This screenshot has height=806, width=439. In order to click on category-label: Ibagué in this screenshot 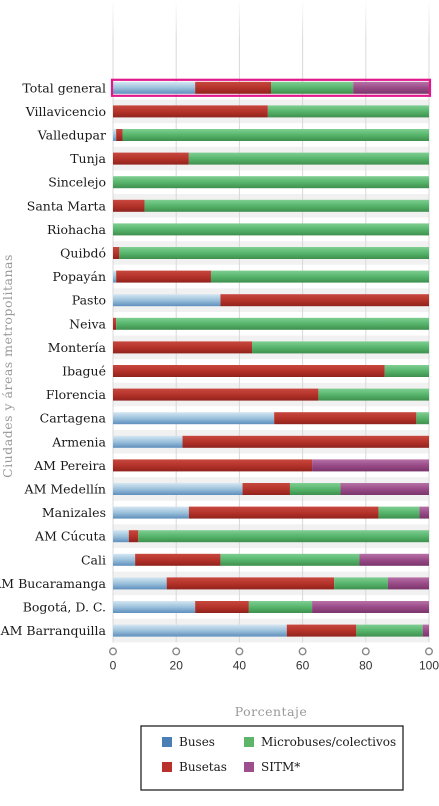, I will do `click(84, 371)`.